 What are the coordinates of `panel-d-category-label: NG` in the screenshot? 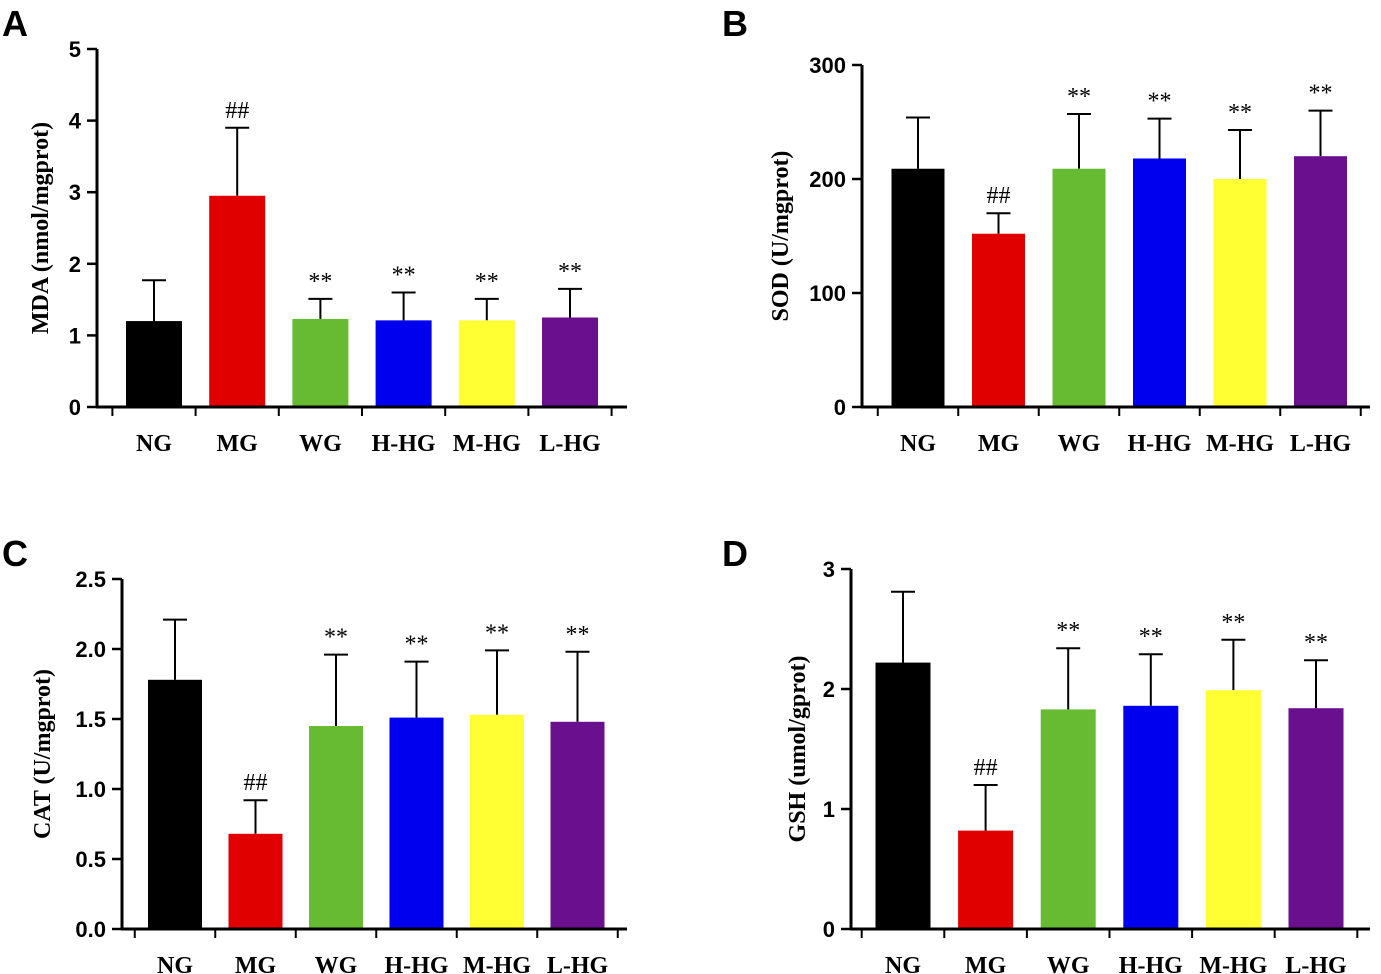 It's located at (903, 963).